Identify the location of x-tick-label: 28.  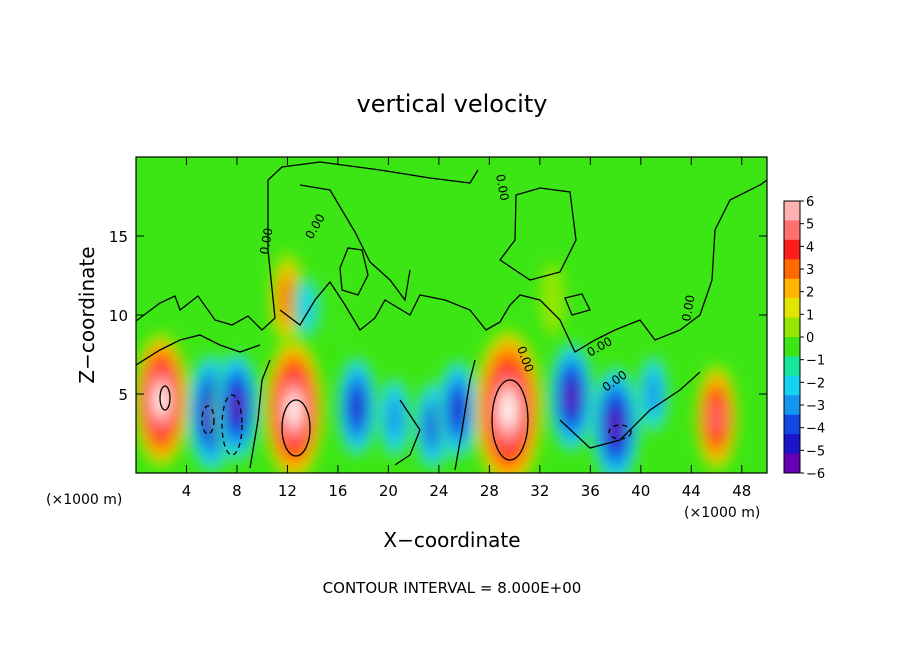
(489, 491).